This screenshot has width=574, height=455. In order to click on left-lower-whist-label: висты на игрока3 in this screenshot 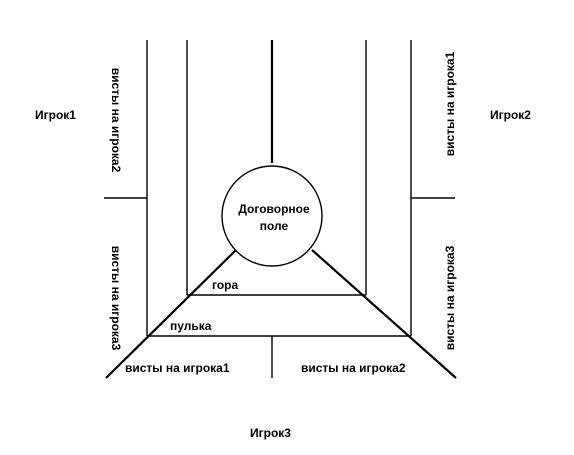, I will do `click(116, 298)`.